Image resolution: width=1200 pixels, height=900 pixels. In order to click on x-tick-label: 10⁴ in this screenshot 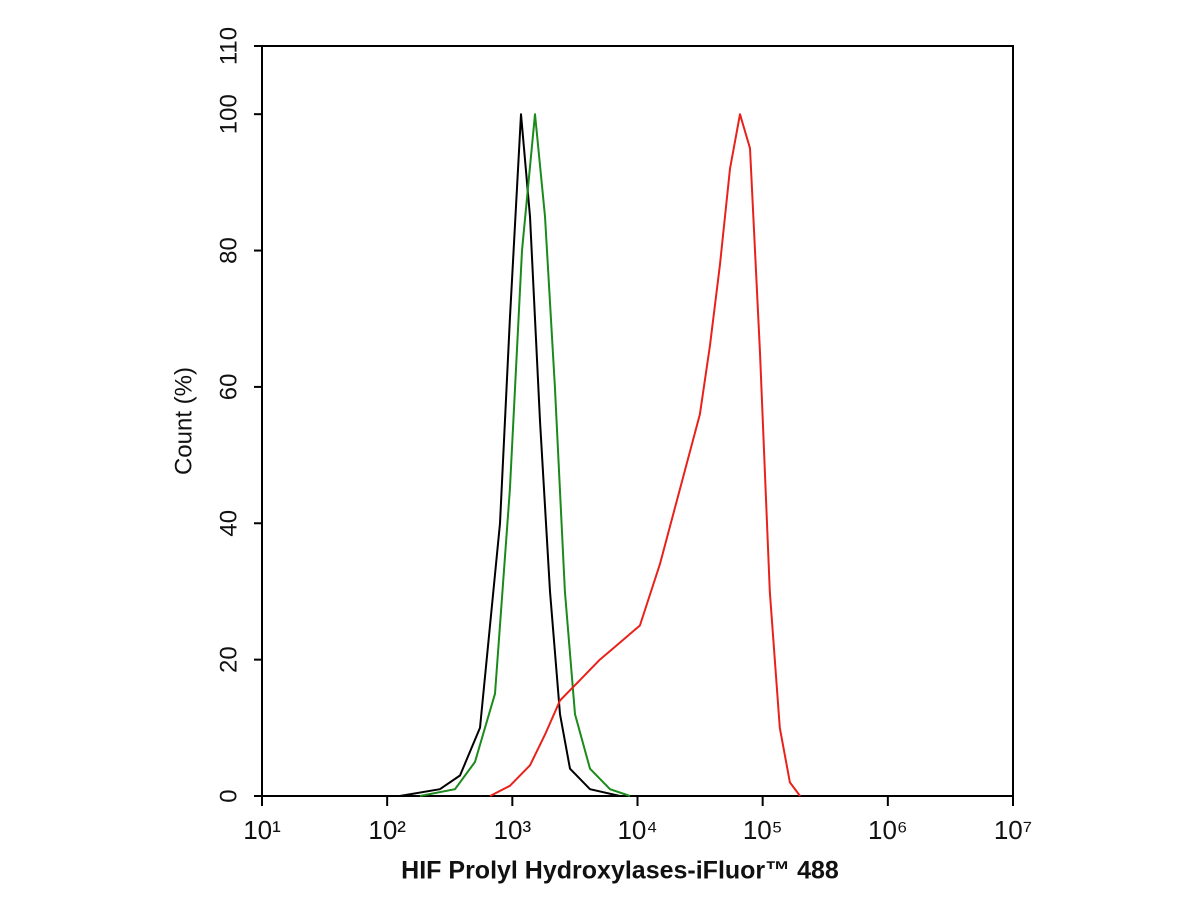, I will do `click(637, 830)`.